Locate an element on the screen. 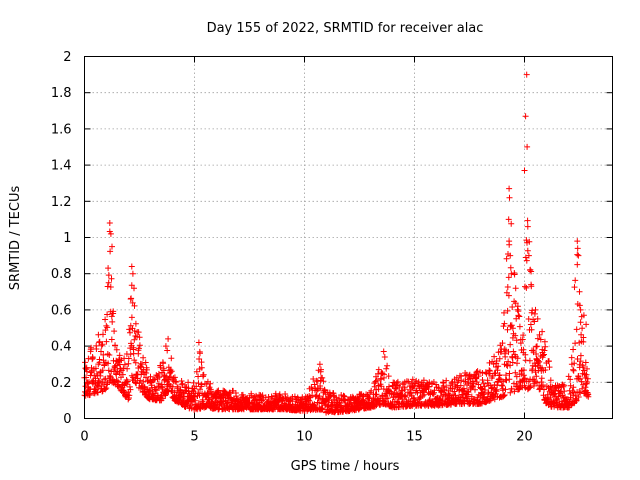 The image size is (640, 480). y-axis-label: SRMTID / TECUs is located at coordinates (15, 238).